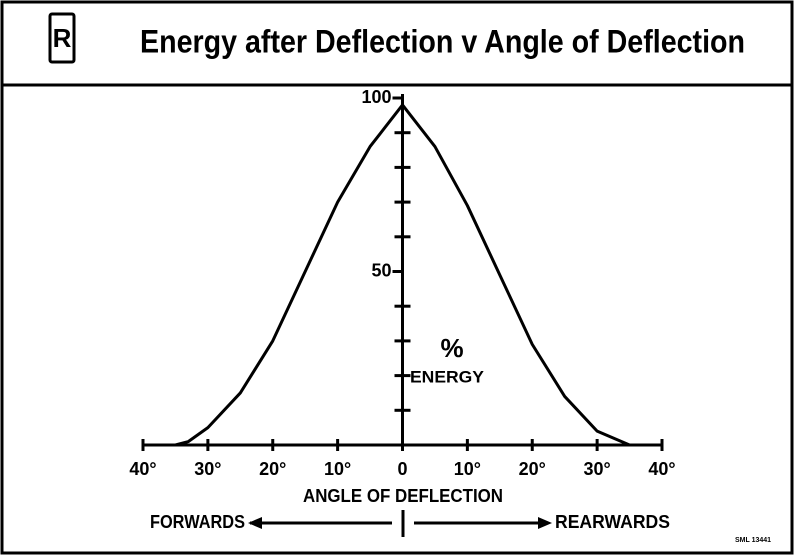 The width and height of the screenshot is (794, 555). I want to click on forwards-label: FORWARDS, so click(197, 522).